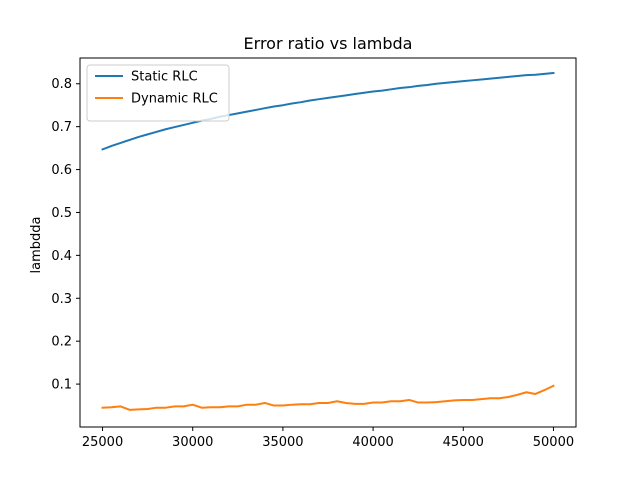 Image resolution: width=640 pixels, height=480 pixels. I want to click on y-tick-label: 0.2, so click(61, 342).